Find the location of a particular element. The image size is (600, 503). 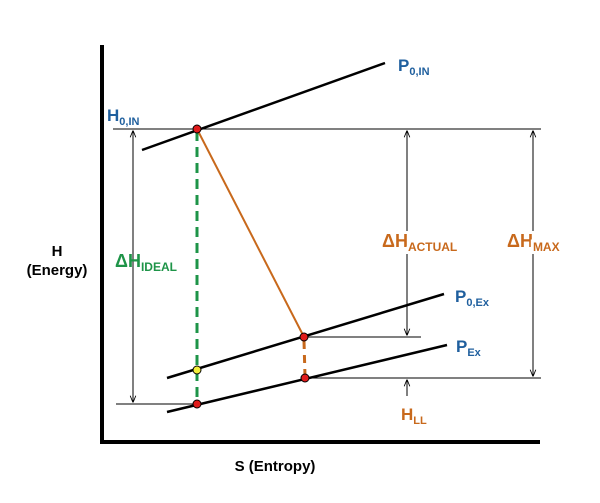

label-pex: PEx is located at coordinates (469, 348).